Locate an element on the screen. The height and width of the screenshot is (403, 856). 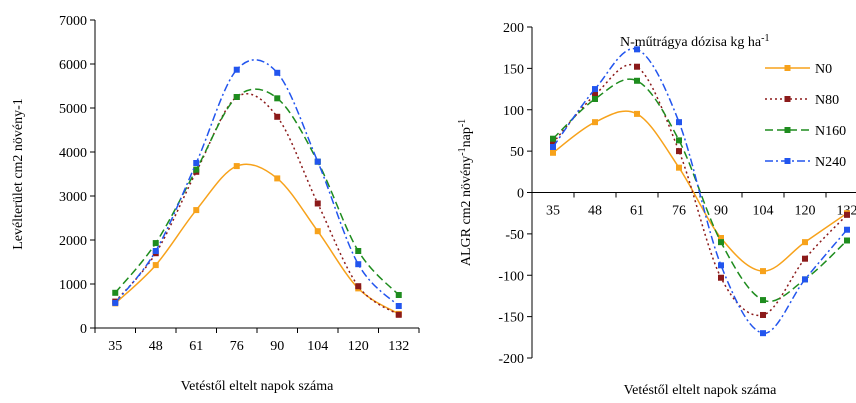
legend-label: N80 is located at coordinates (827, 100).